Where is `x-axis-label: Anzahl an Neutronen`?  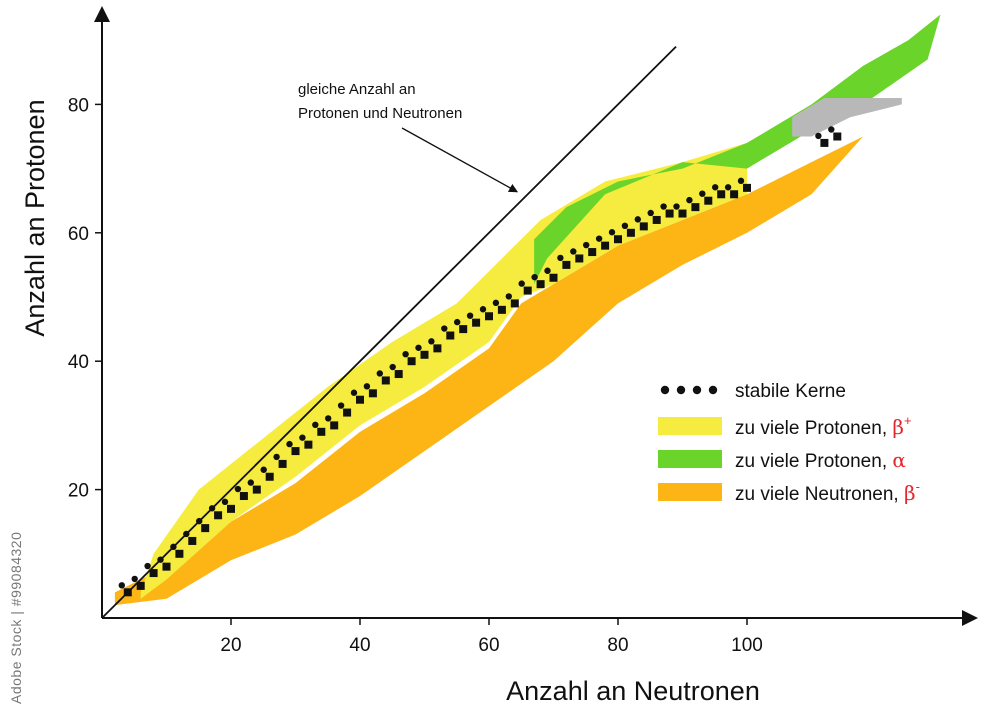
x-axis-label: Anzahl an Neutronen is located at coordinates (633, 691).